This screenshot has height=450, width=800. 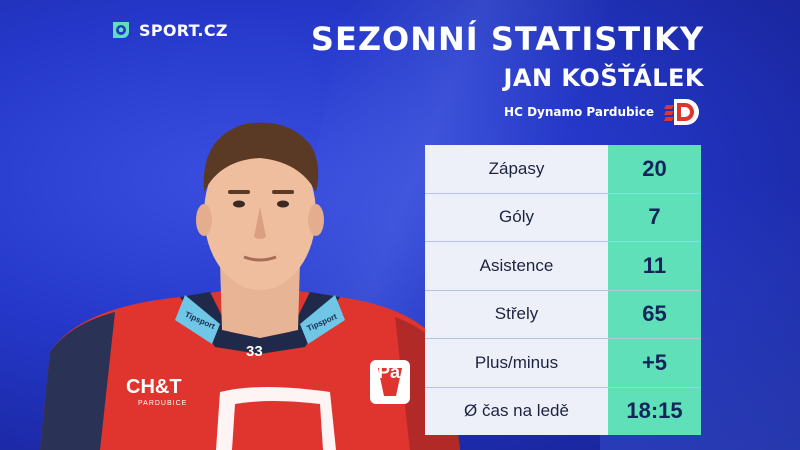 What do you see at coordinates (654, 169) in the screenshot?
I see `stat-value: 20` at bounding box center [654, 169].